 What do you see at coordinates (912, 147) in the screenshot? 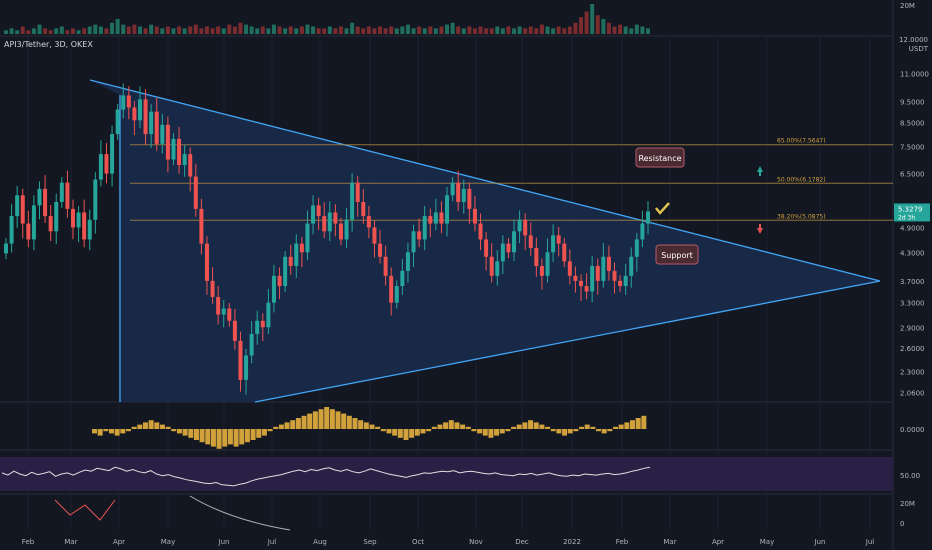
I see `price-axis-label: 7.5000` at bounding box center [912, 147].